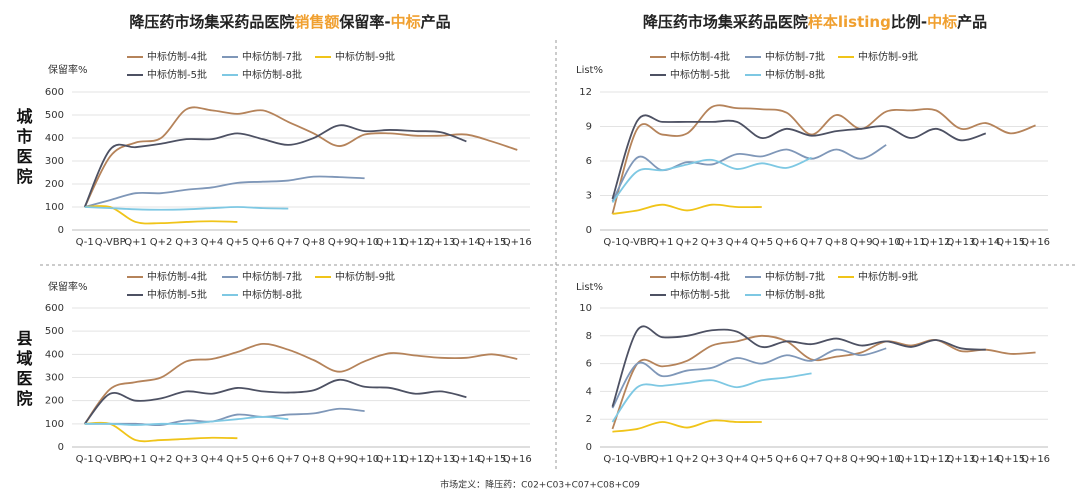 This screenshot has height=500, width=1080. I want to click on y-tick-label: 10, so click(585, 308).